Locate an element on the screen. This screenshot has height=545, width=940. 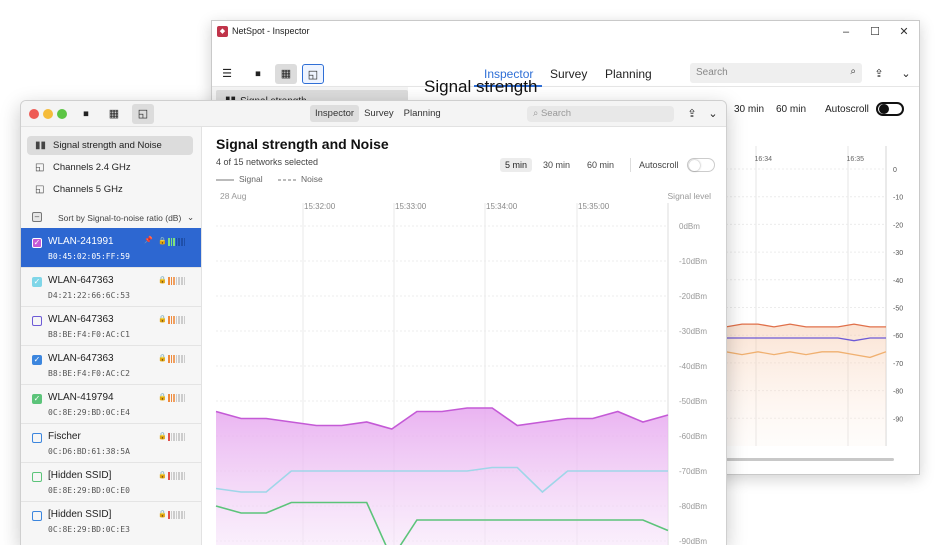
back-time-60min: 60 min is located at coordinates (791, 109).